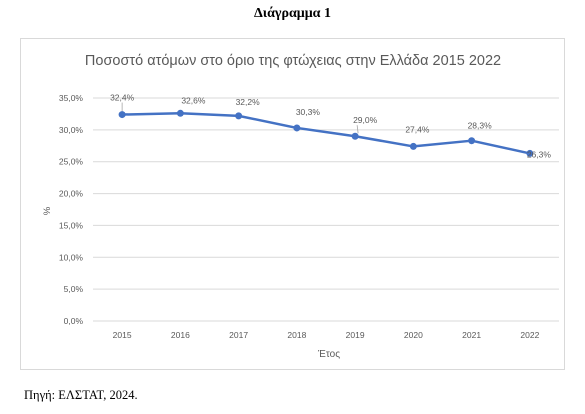 This screenshot has height=414, width=585. Describe the element at coordinates (417, 129) in the screenshot. I see `data-label: 27,4%` at that location.